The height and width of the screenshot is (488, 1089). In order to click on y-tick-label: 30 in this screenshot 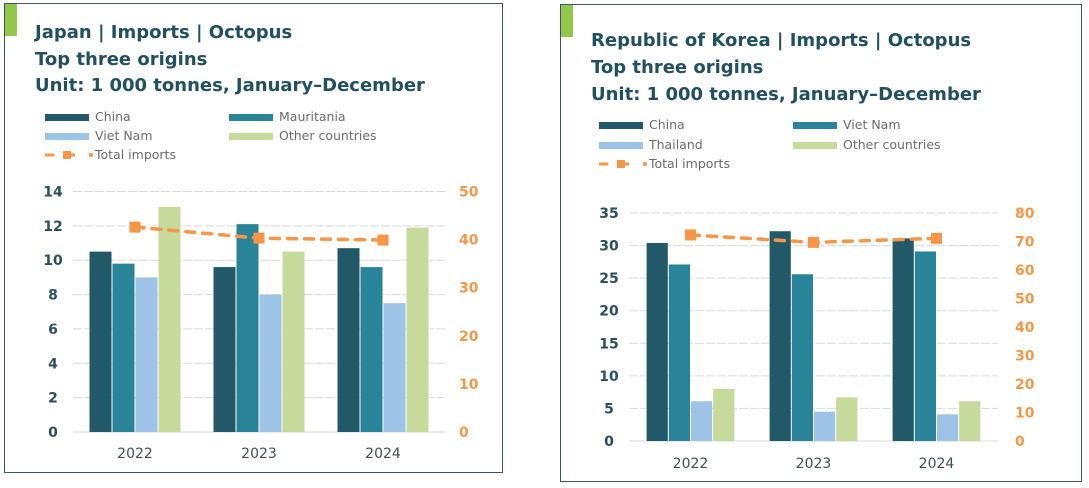, I will do `click(609, 247)`.